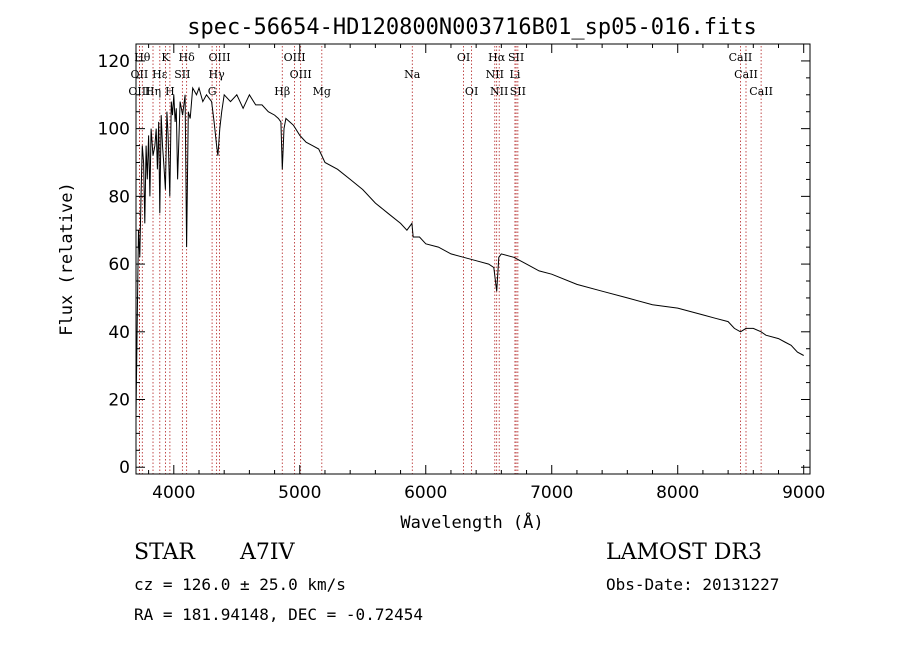 The height and width of the screenshot is (649, 900). What do you see at coordinates (170, 91) in the screenshot?
I see `marker-label-20: H` at bounding box center [170, 91].